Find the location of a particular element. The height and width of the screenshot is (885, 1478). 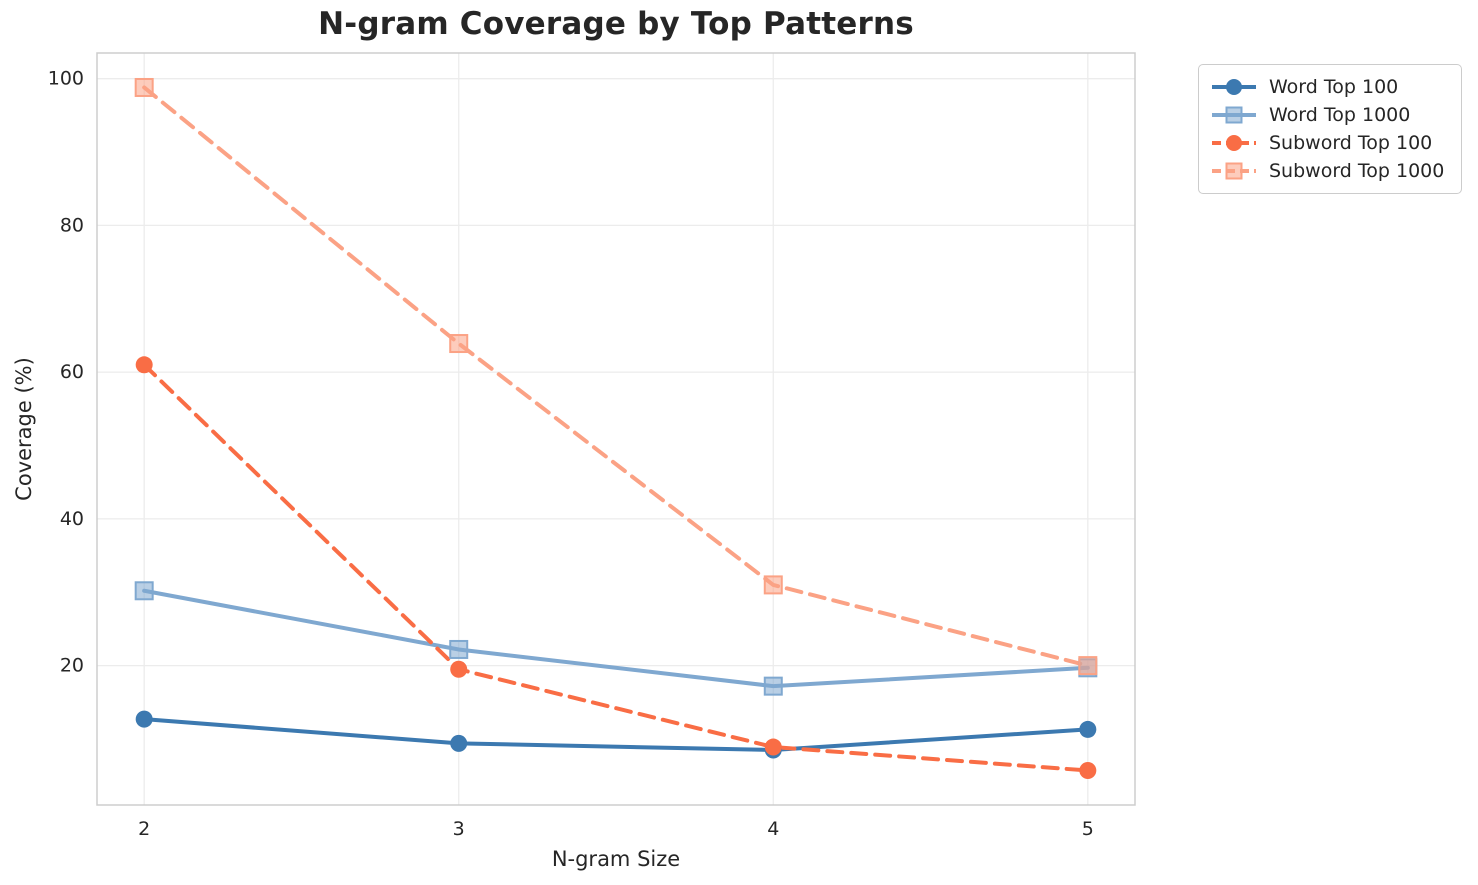

x-tick-label: 3 is located at coordinates (459, 829).